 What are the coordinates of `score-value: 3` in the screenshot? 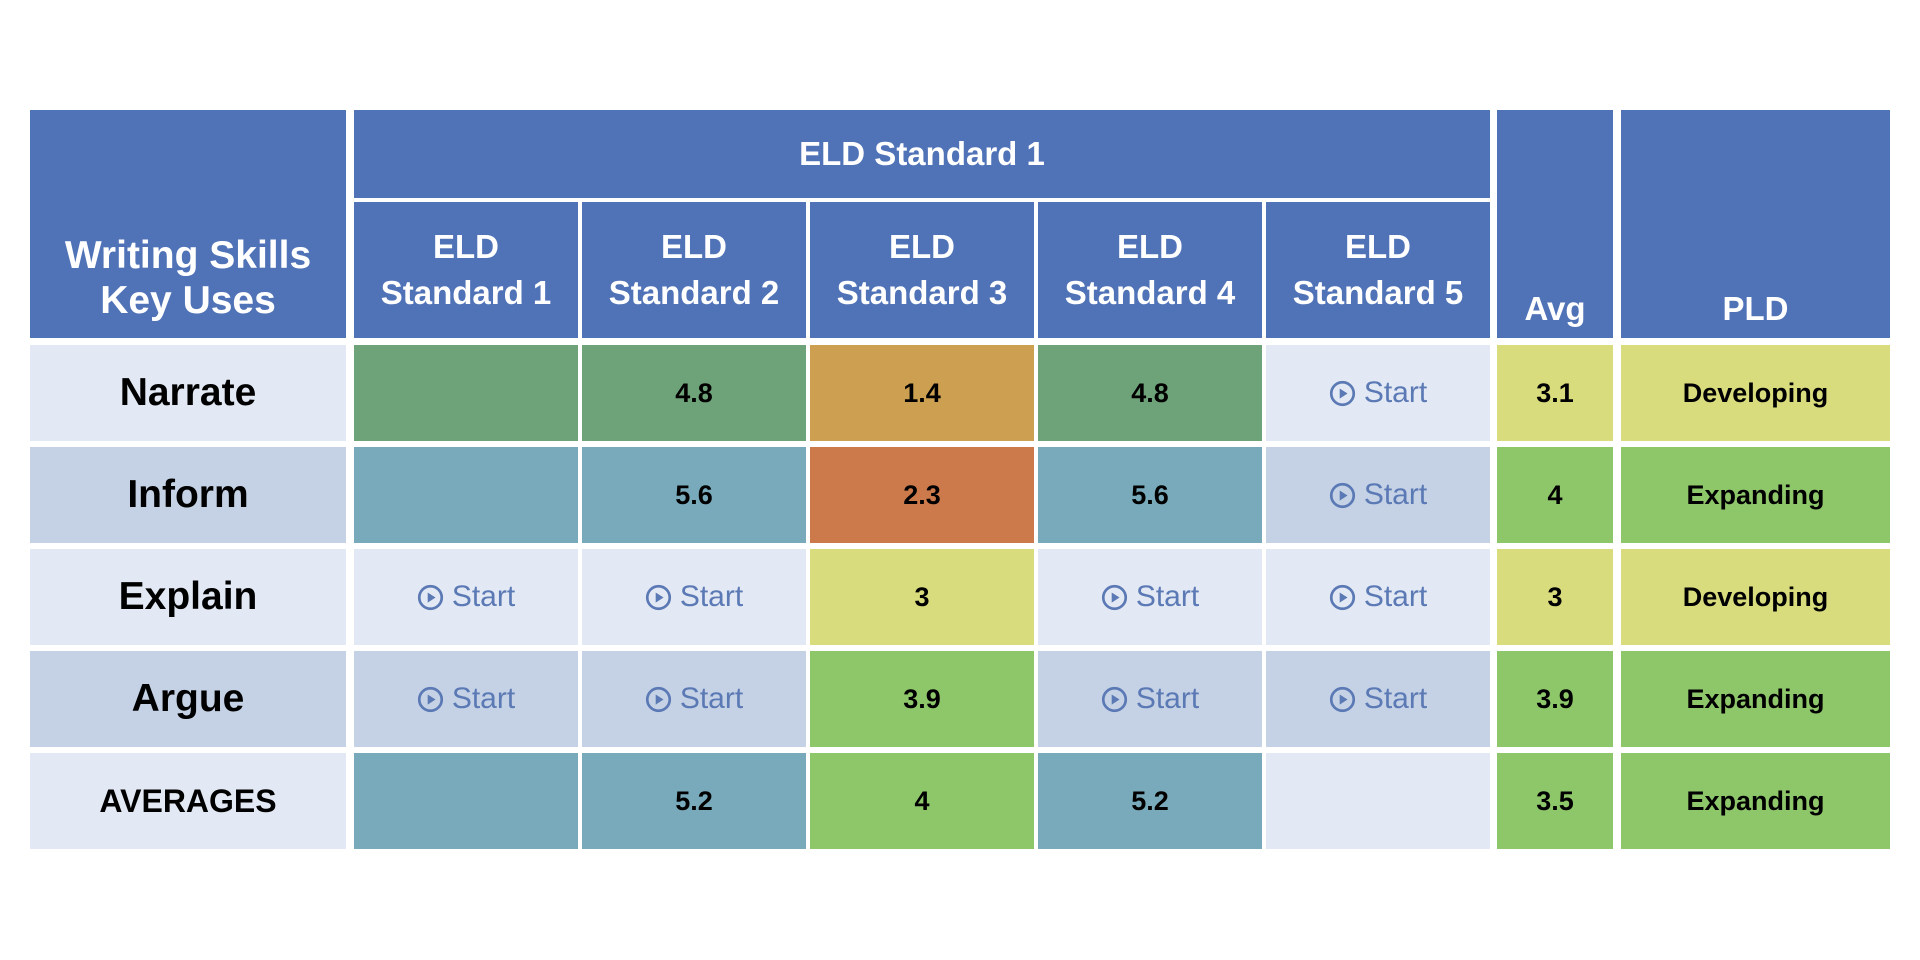 It's located at (922, 596).